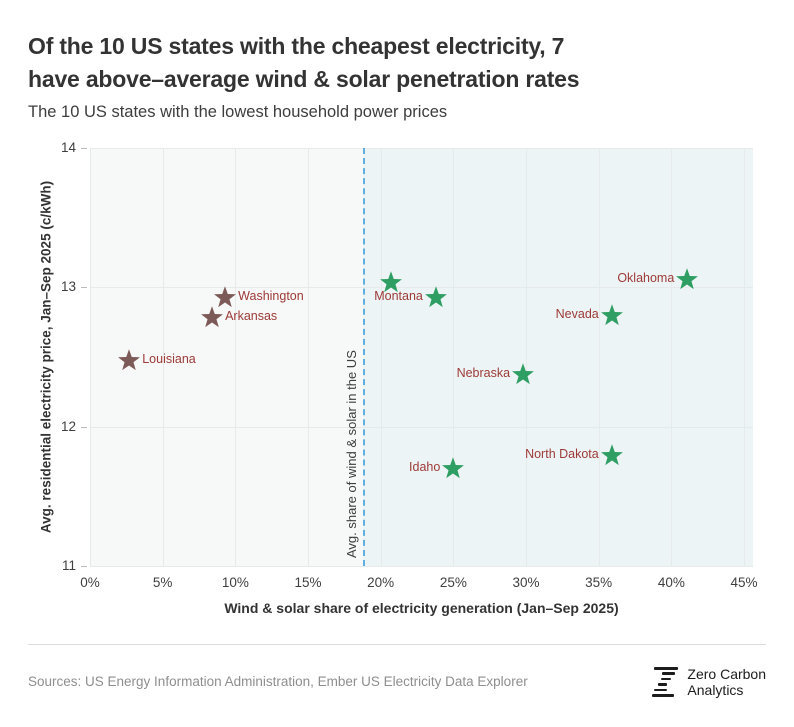  Describe the element at coordinates (646, 277) in the screenshot. I see `data-point-label: Oklahoma` at that location.